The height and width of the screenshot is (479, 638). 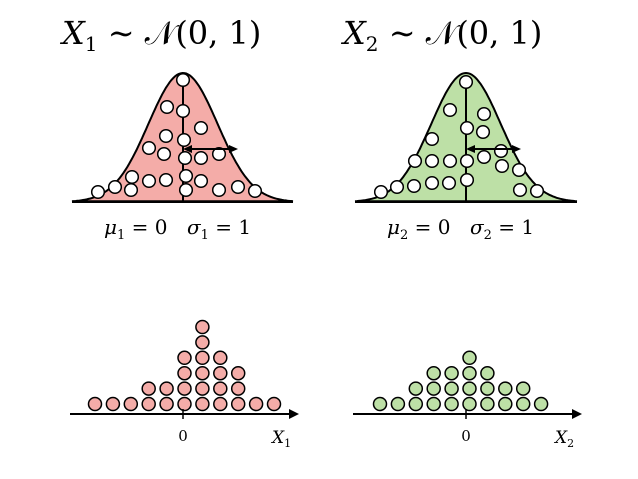 What do you see at coordinates (393, 227) in the screenshot?
I see `mu-label-x2-sym: μ` at bounding box center [393, 227].